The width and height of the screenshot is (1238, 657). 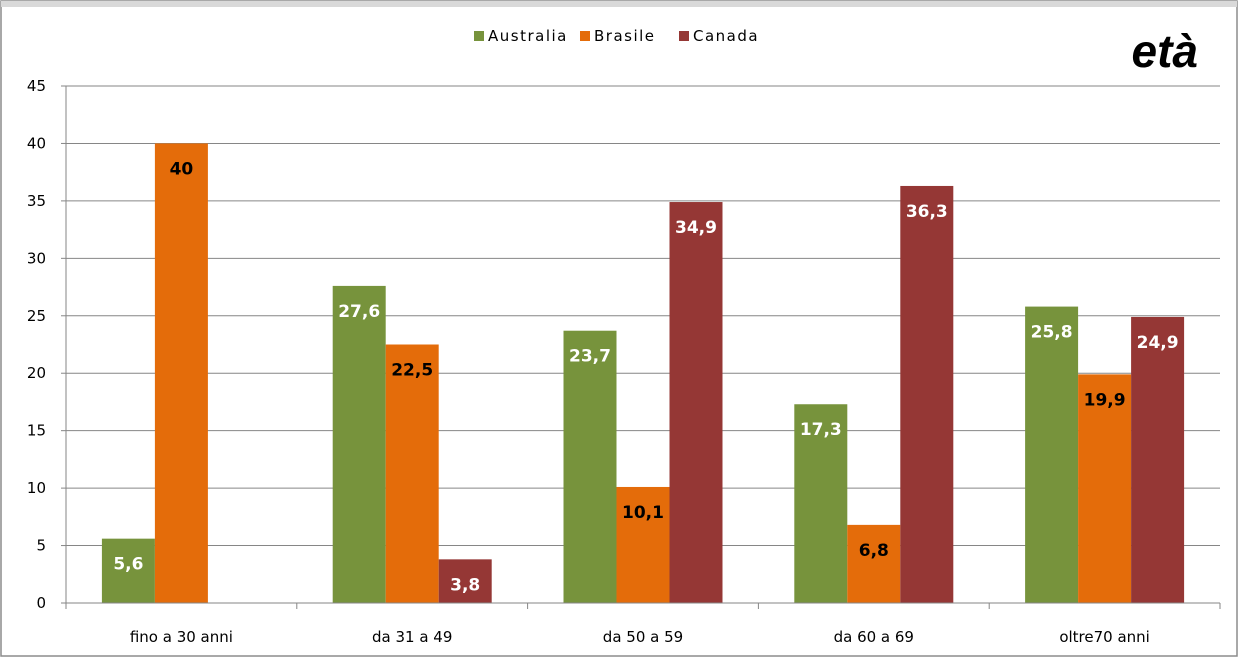 What do you see at coordinates (36, 86) in the screenshot?
I see `y-tick-label: 45` at bounding box center [36, 86].